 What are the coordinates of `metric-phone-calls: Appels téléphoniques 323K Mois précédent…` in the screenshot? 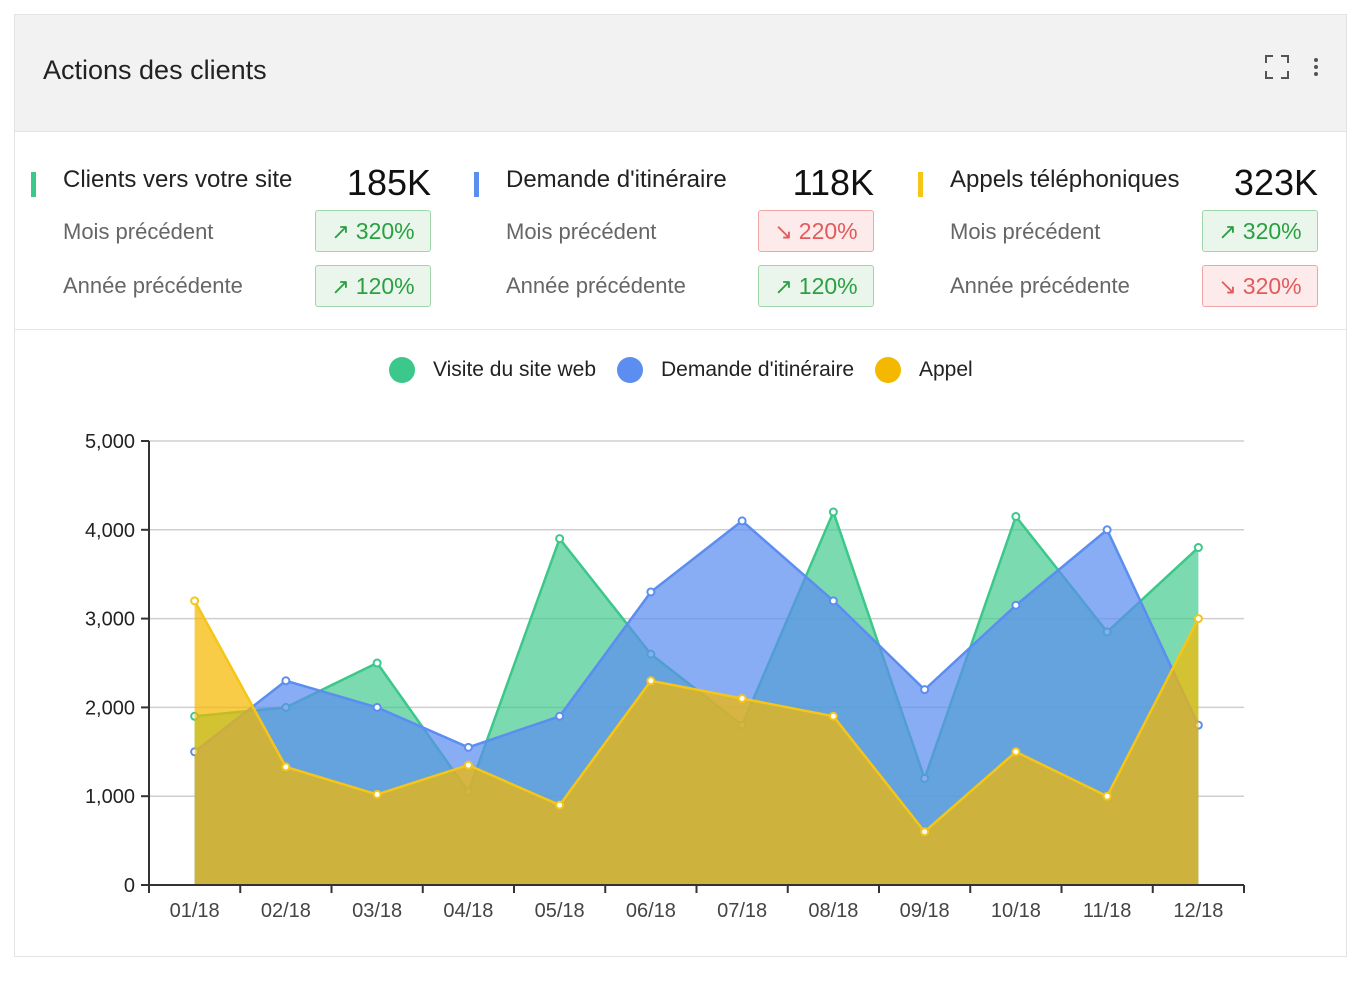 It's located at (1123, 237).